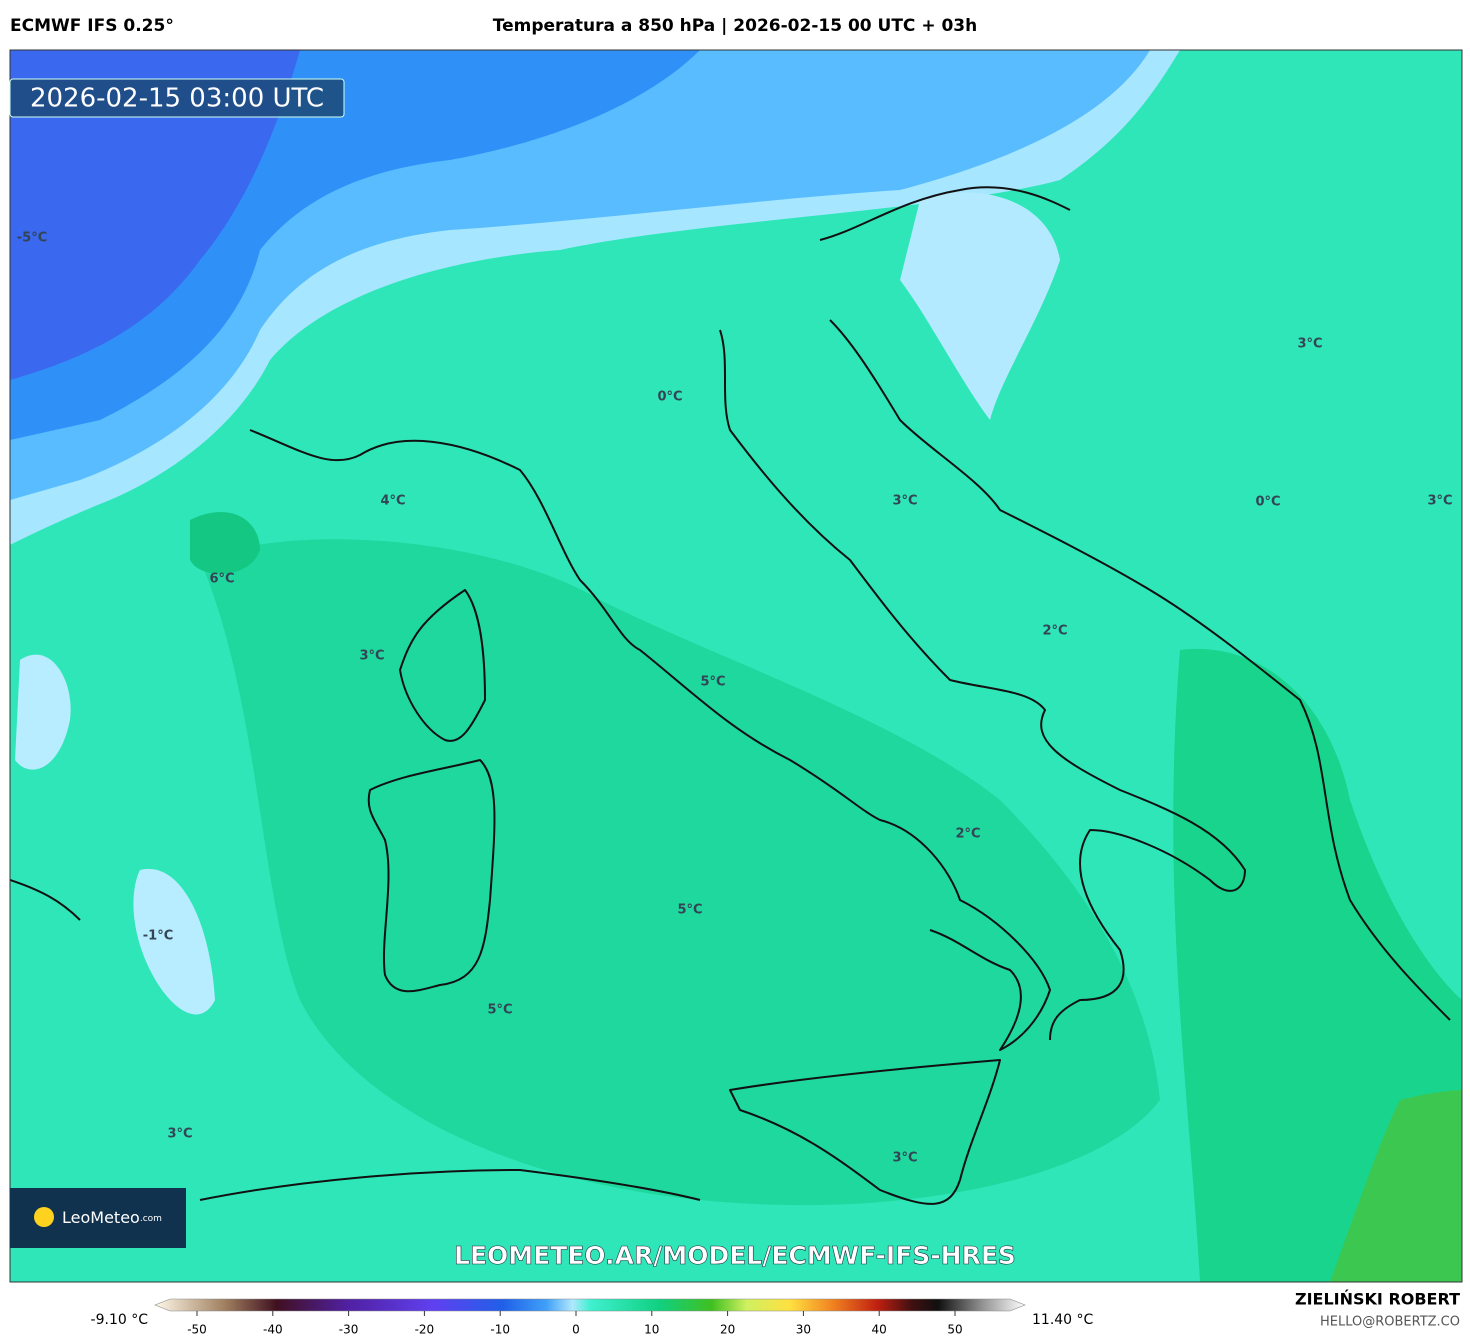 The width and height of the screenshot is (1470, 1338). What do you see at coordinates (651, 1330) in the screenshot?
I see `colorbar-tick-label: 10` at bounding box center [651, 1330].